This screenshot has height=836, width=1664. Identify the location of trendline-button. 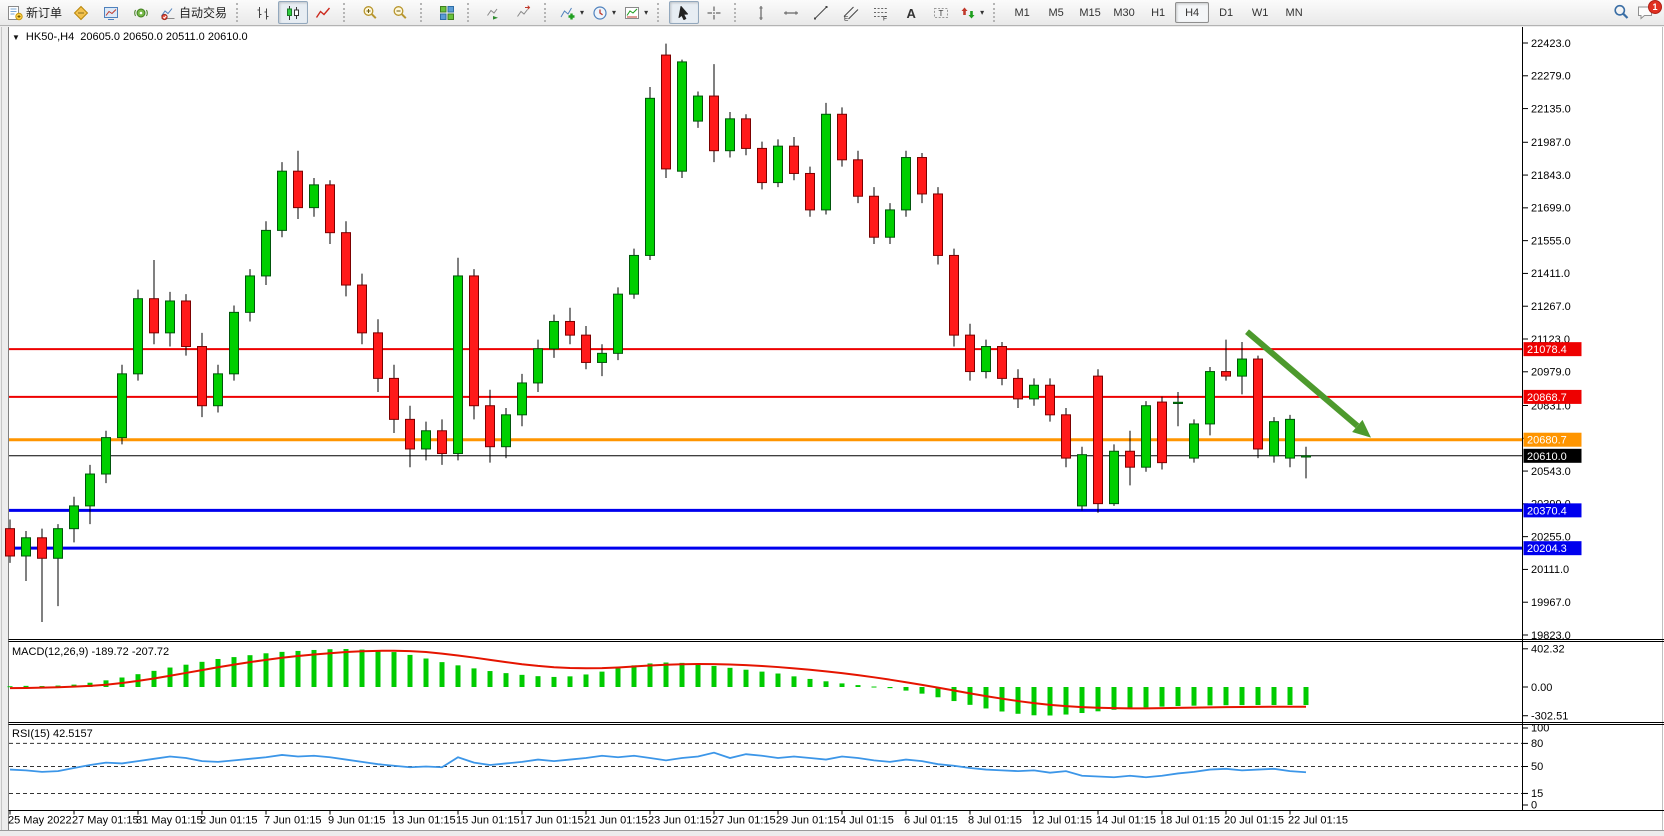
(821, 12).